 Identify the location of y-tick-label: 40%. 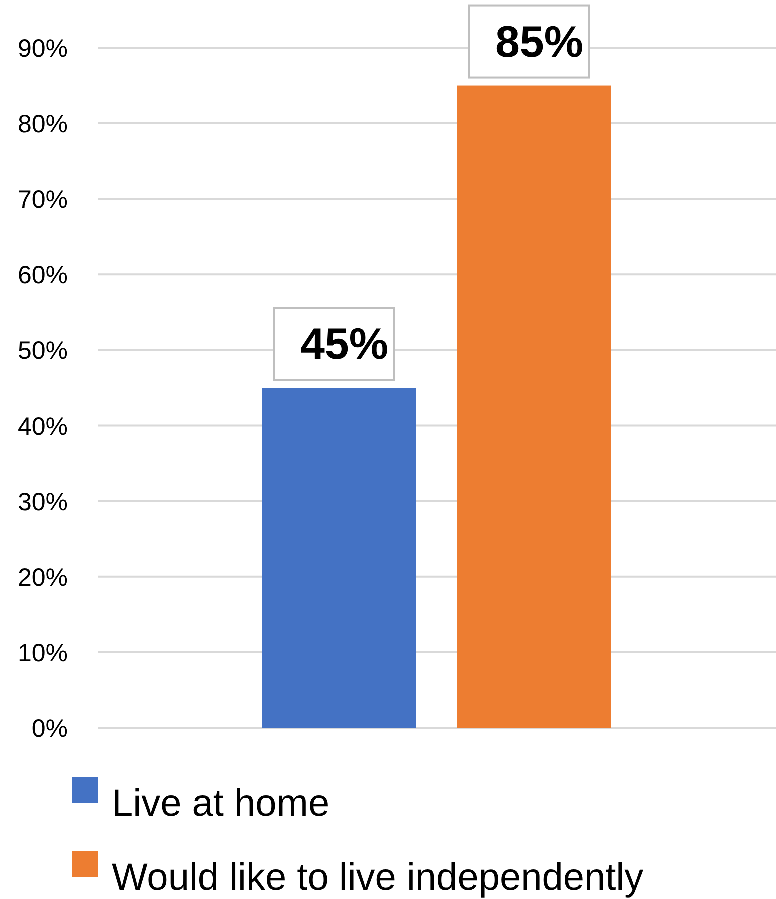
(43, 426).